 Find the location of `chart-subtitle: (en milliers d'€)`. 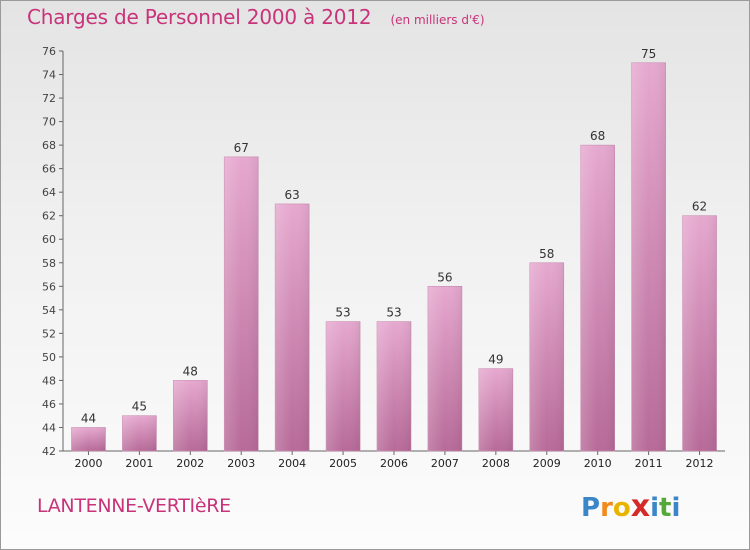

chart-subtitle: (en milliers d'€) is located at coordinates (437, 20).